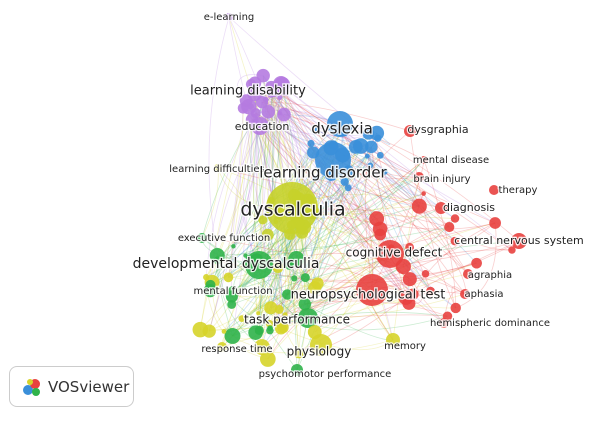 The height and width of the screenshot is (429, 599). What do you see at coordinates (325, 374) in the screenshot?
I see `node-label: psychomotor performance` at bounding box center [325, 374].